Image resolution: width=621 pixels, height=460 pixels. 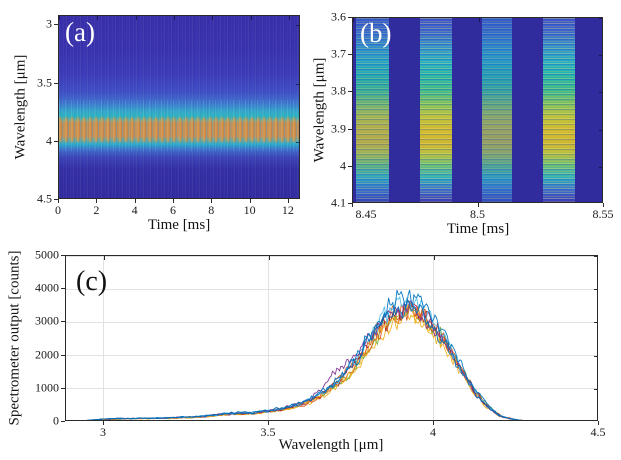 I want to click on x-tick-label: 4.5, so click(x=598, y=432).